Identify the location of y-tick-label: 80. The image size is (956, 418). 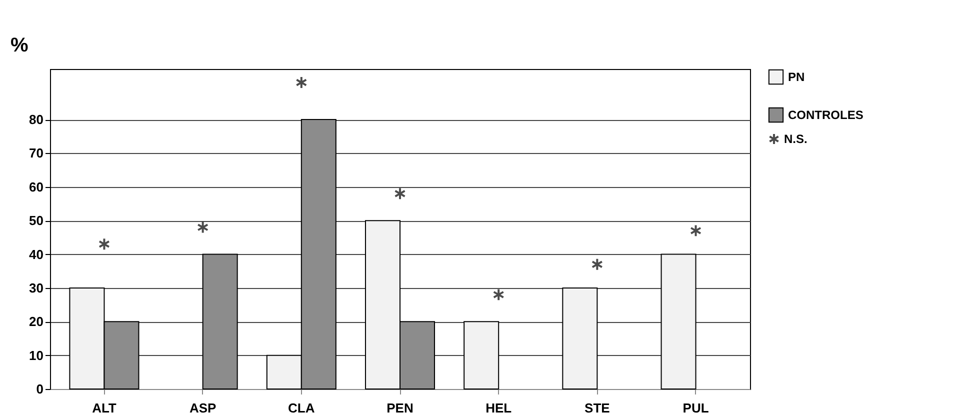
(36, 120).